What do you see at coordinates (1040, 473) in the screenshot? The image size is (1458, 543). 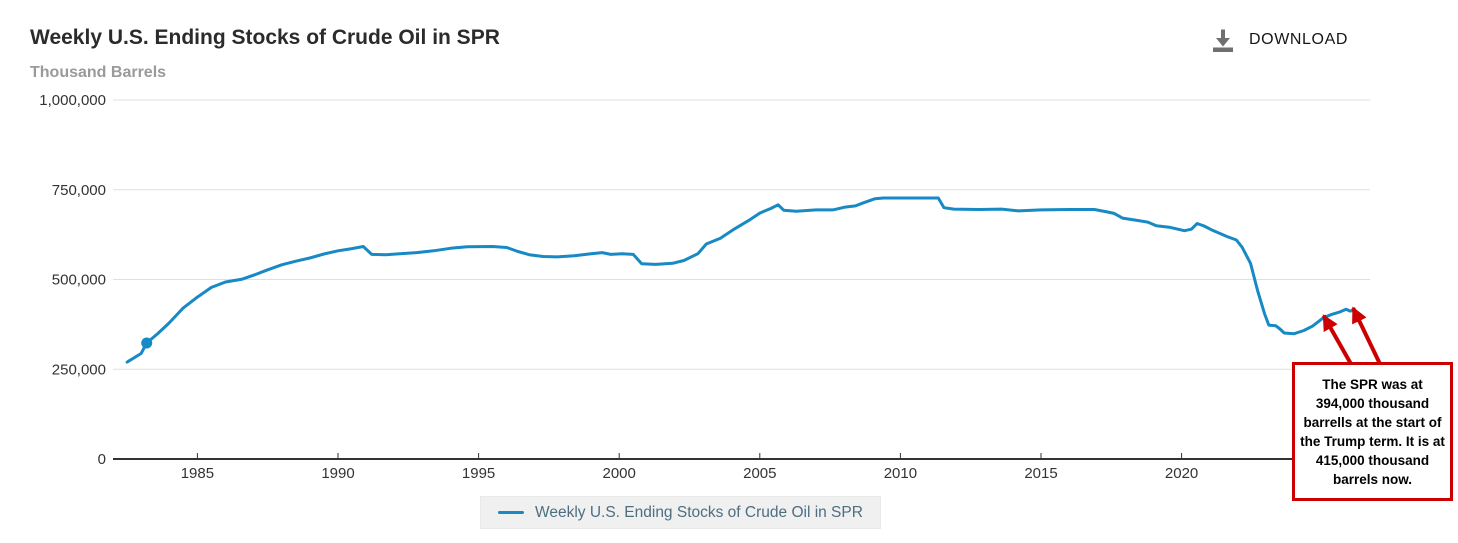 I see `x-axis-tick-label: 2015` at bounding box center [1040, 473].